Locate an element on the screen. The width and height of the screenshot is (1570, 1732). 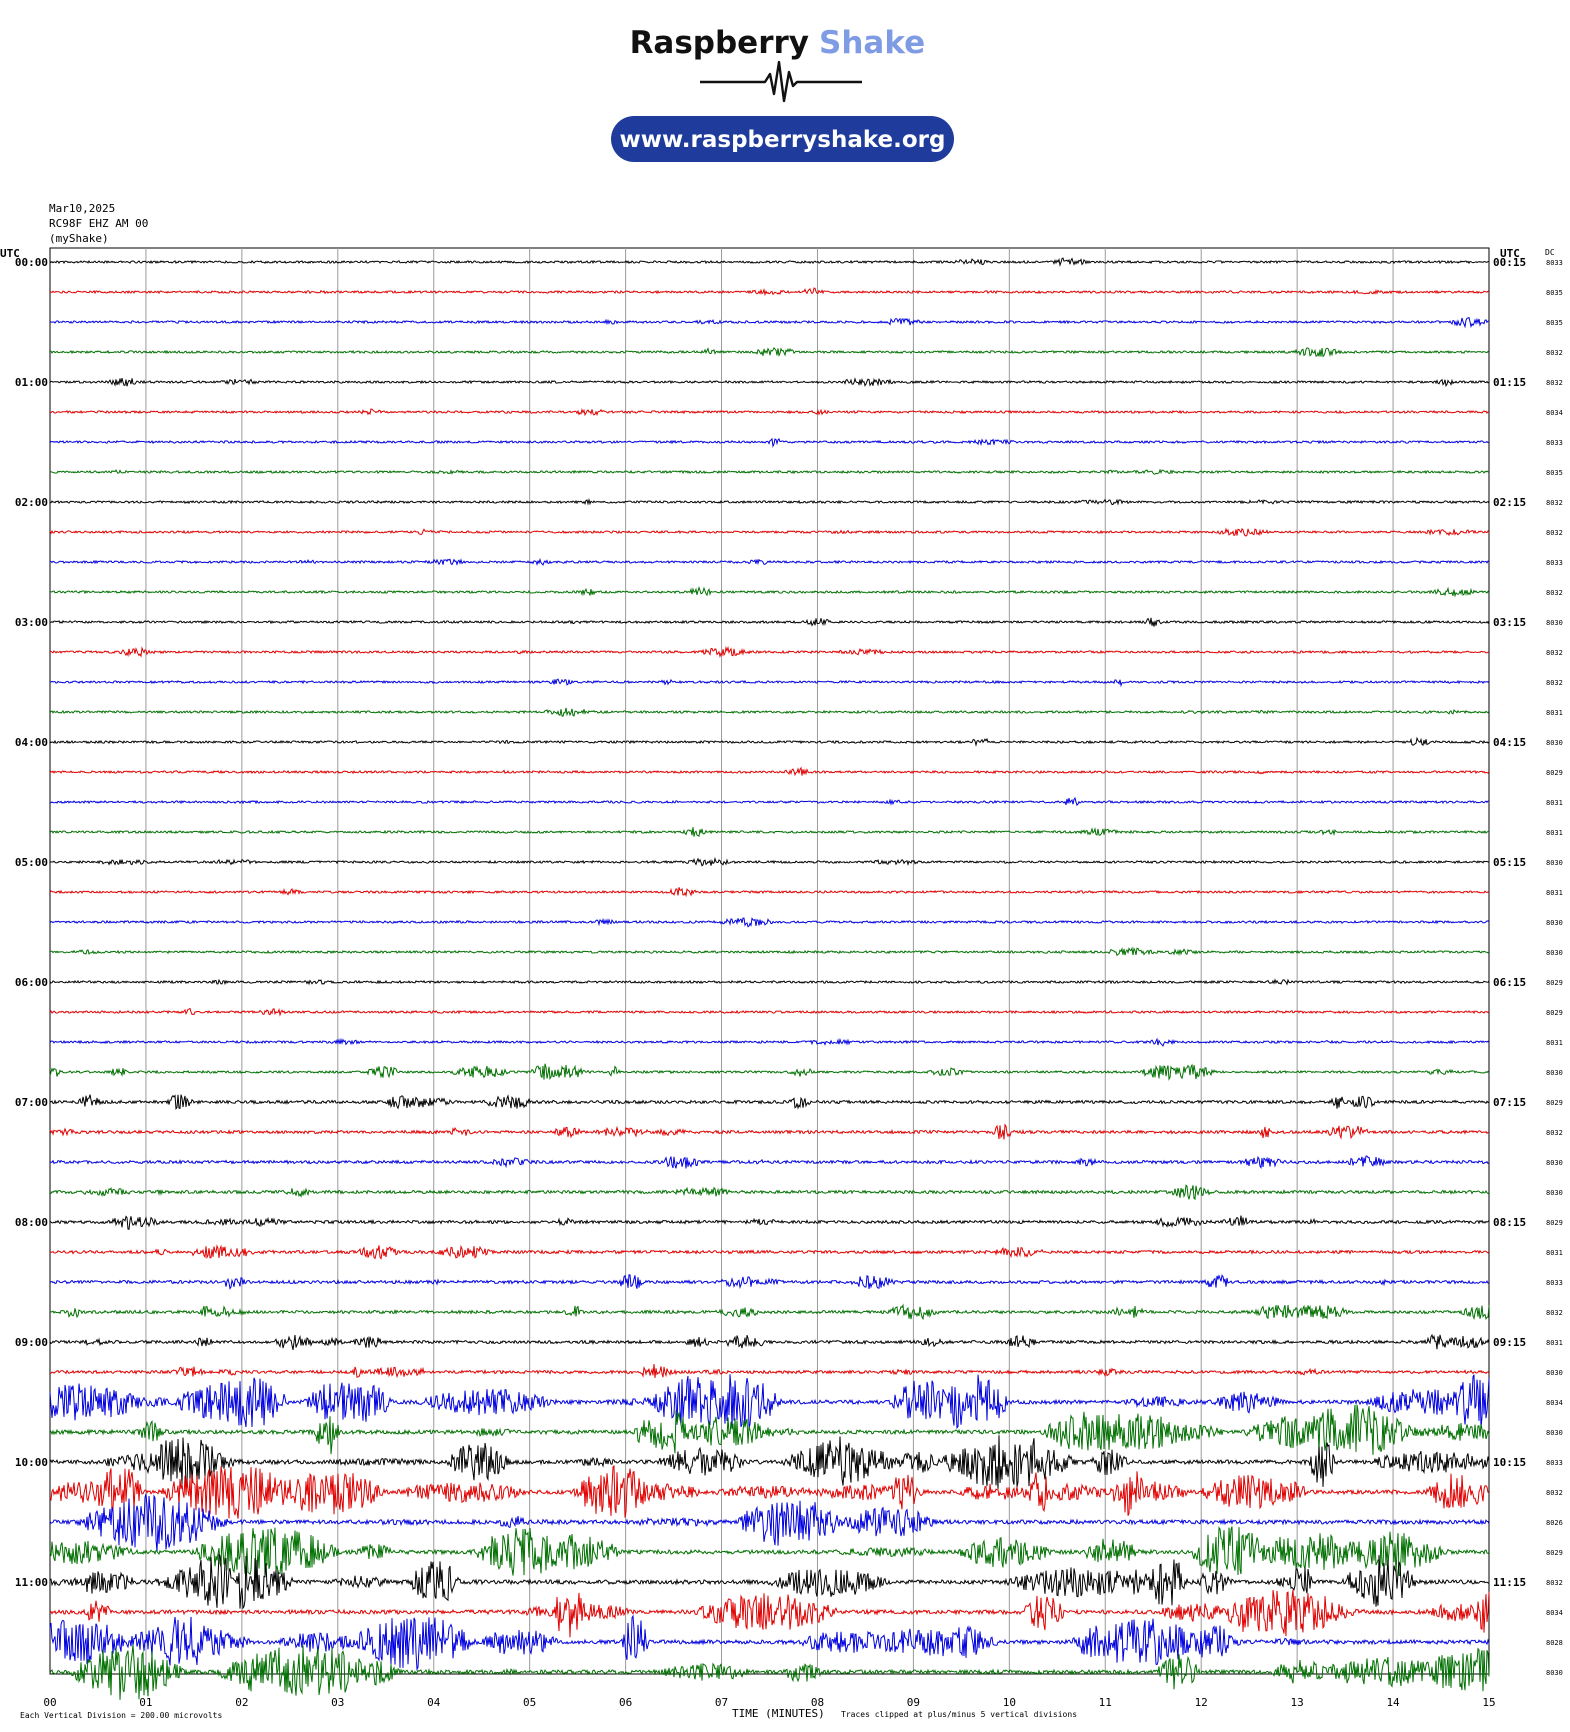
raspberry-shake-logo: Raspberry Shake www.raspberryshake.org is located at coordinates (782, 93).